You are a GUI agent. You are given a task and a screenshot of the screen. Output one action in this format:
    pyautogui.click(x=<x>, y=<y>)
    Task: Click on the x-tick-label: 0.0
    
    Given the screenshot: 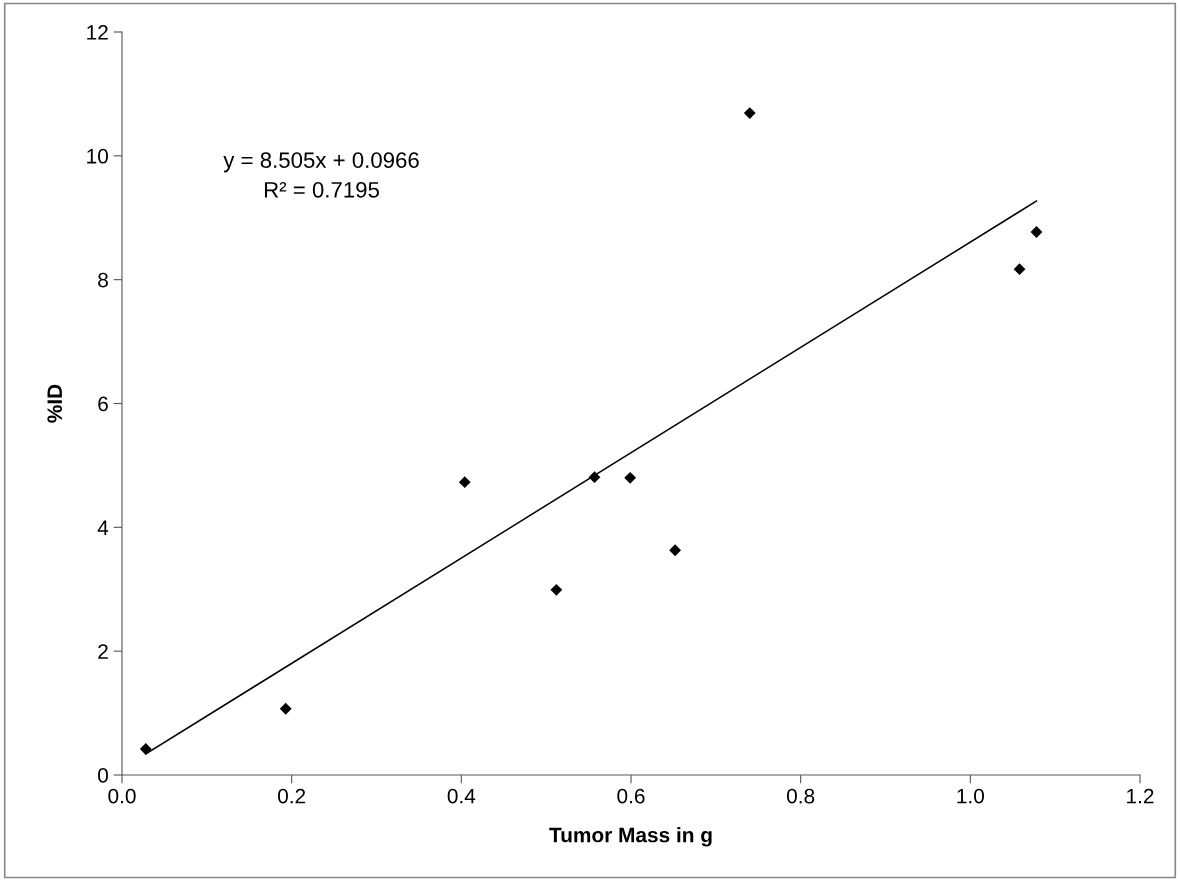 What is the action you would take?
    pyautogui.click(x=122, y=796)
    